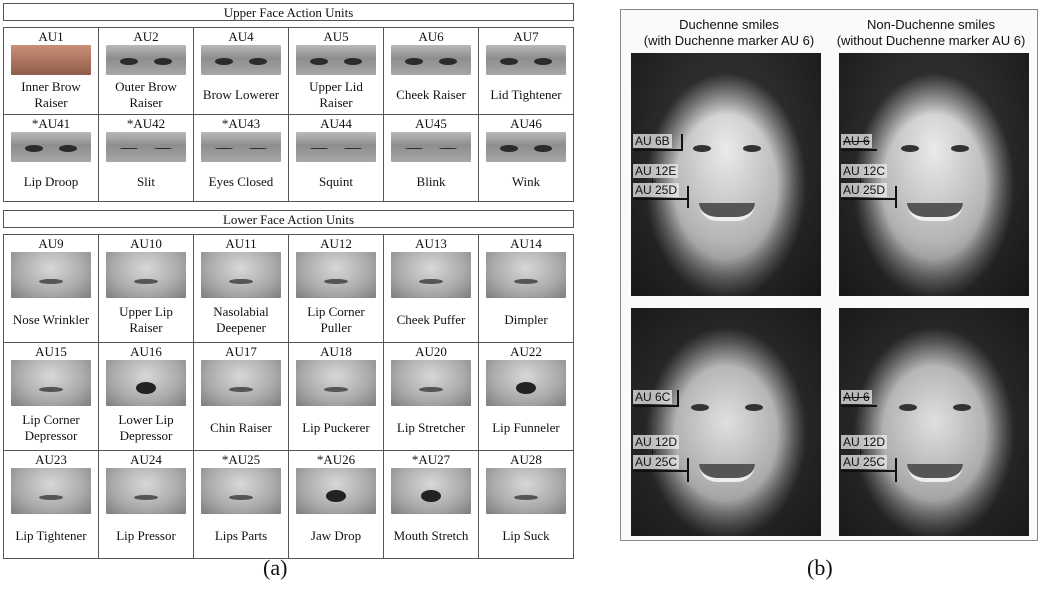  I want to click on non-duchenne-heading-title: Non-Duchenne smiles, so click(931, 24).